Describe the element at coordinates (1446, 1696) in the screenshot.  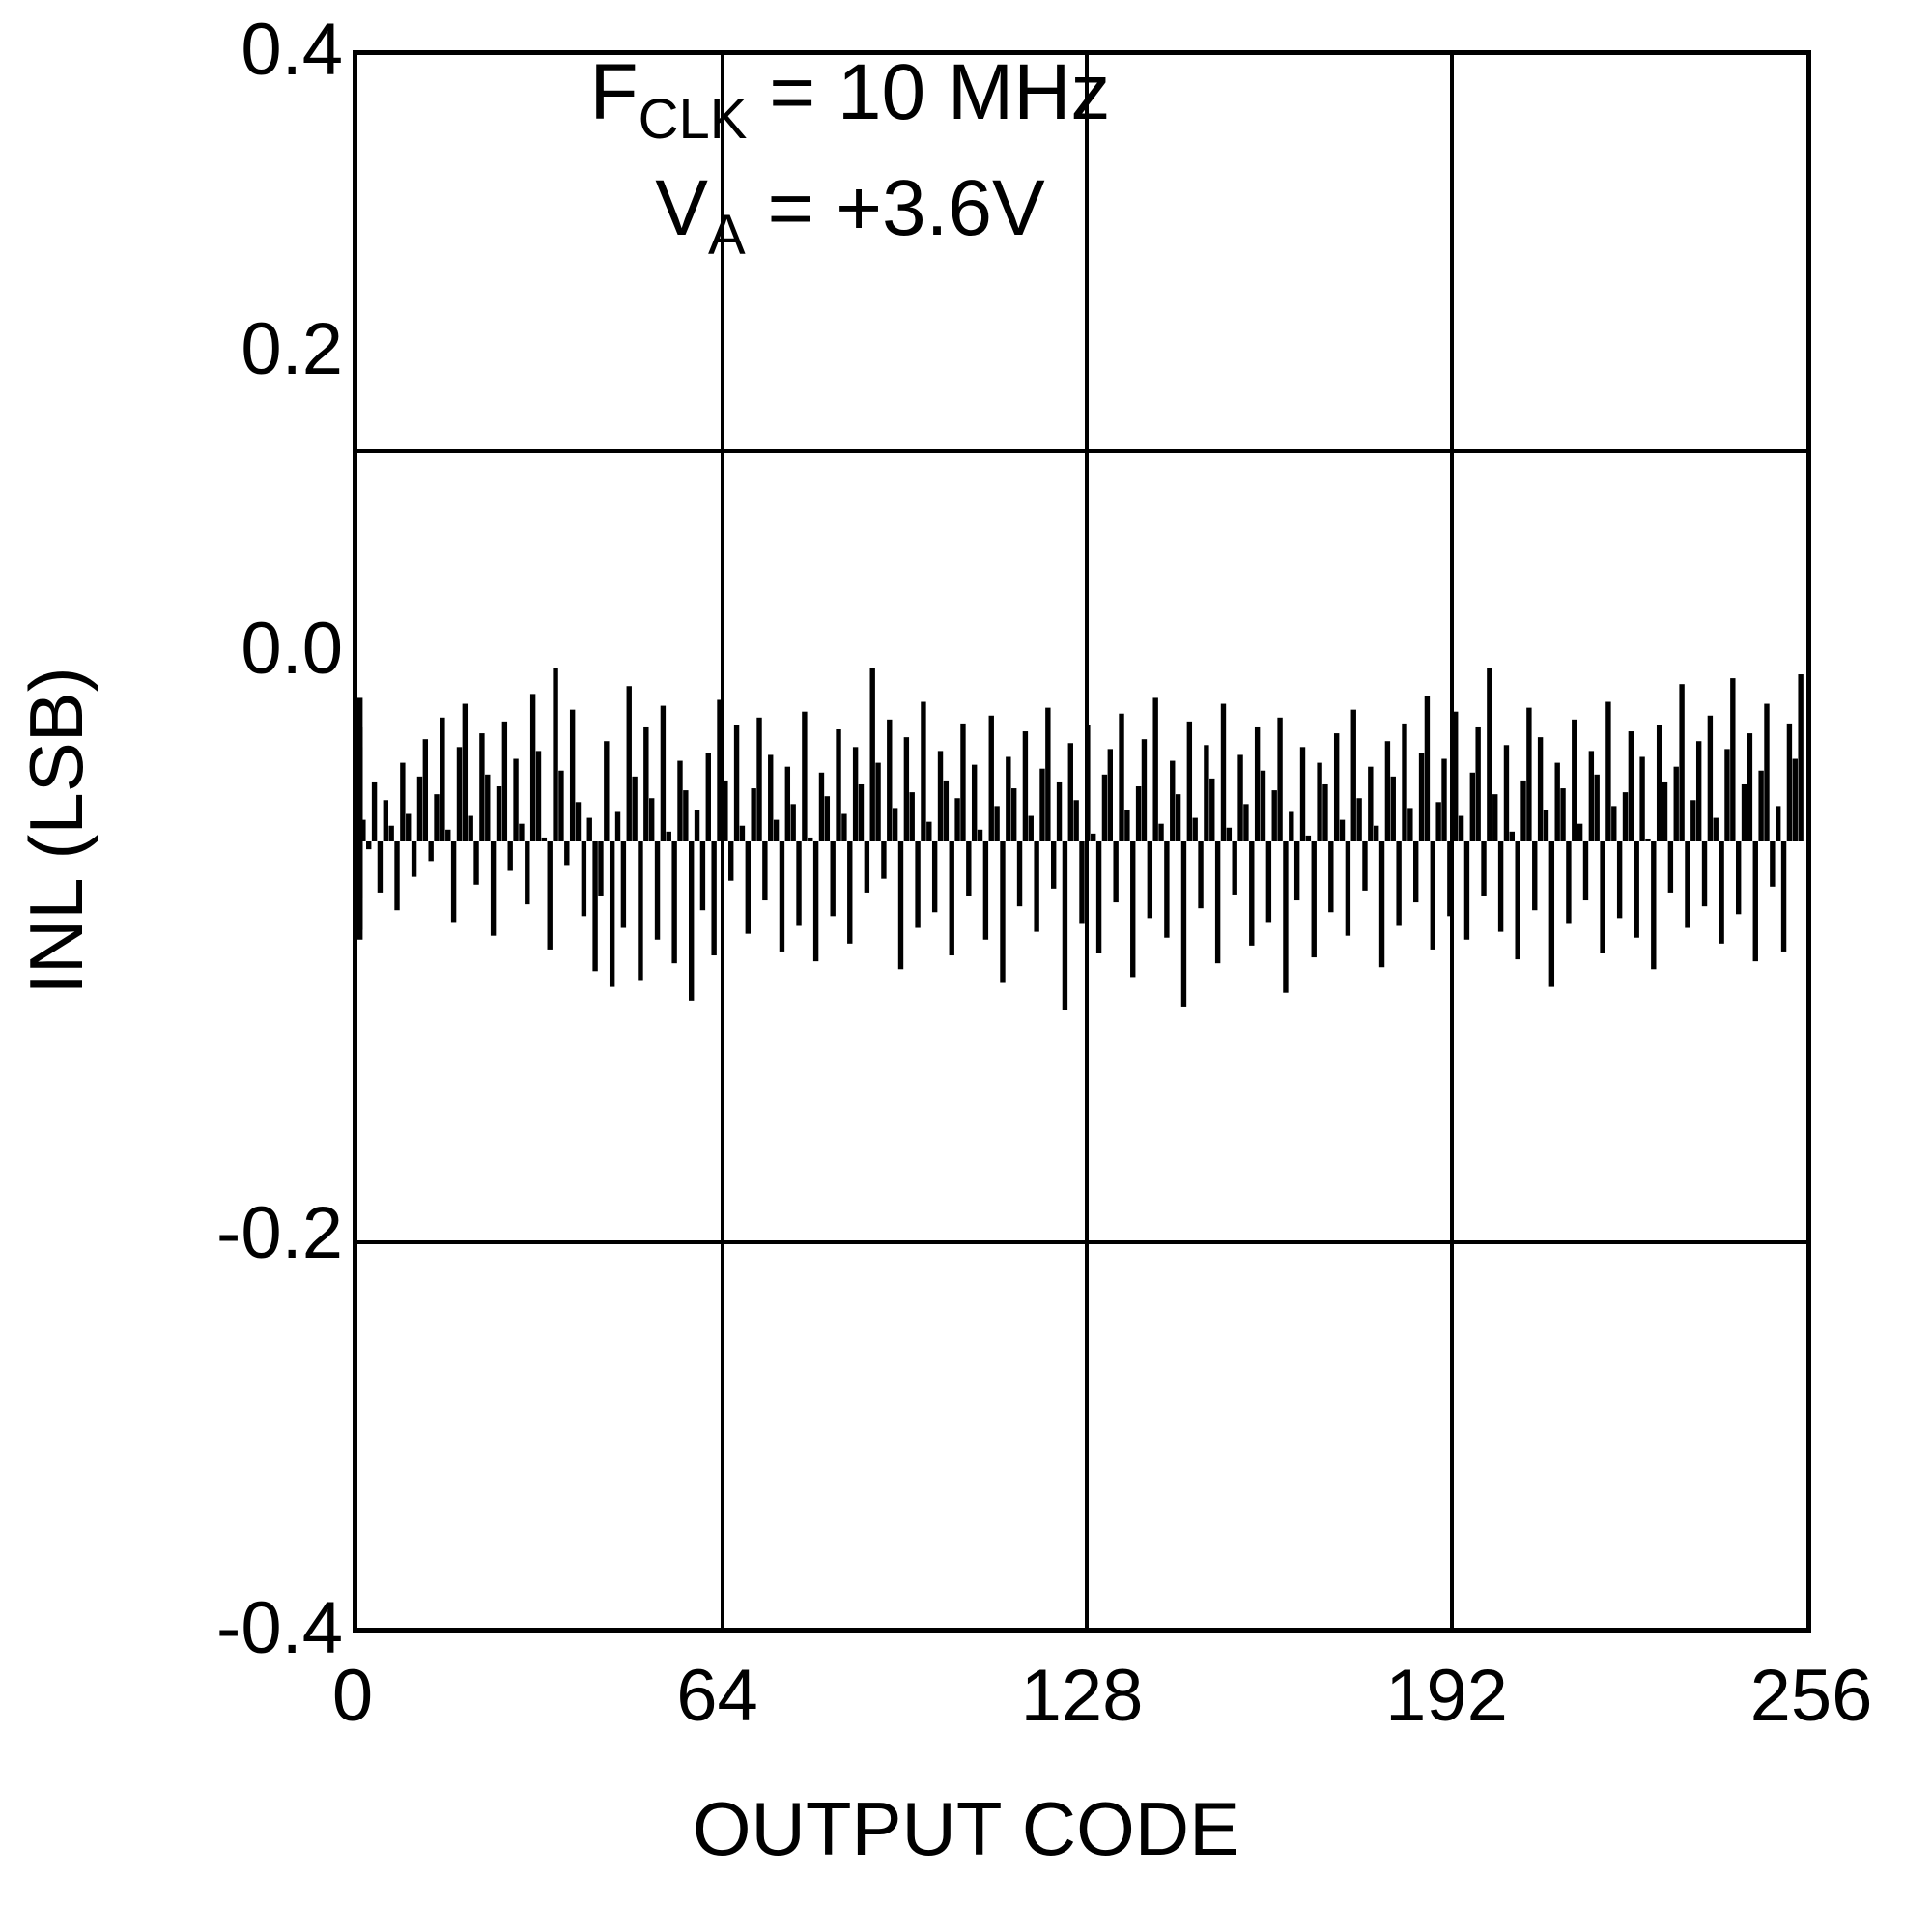
I see `x-tick-label: 192` at that location.